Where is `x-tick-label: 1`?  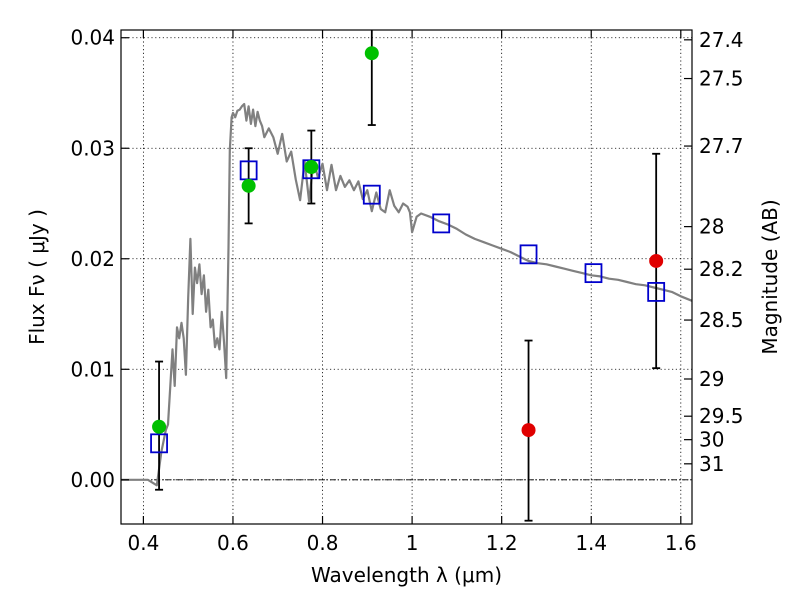
x-tick-label: 1 is located at coordinates (412, 543).